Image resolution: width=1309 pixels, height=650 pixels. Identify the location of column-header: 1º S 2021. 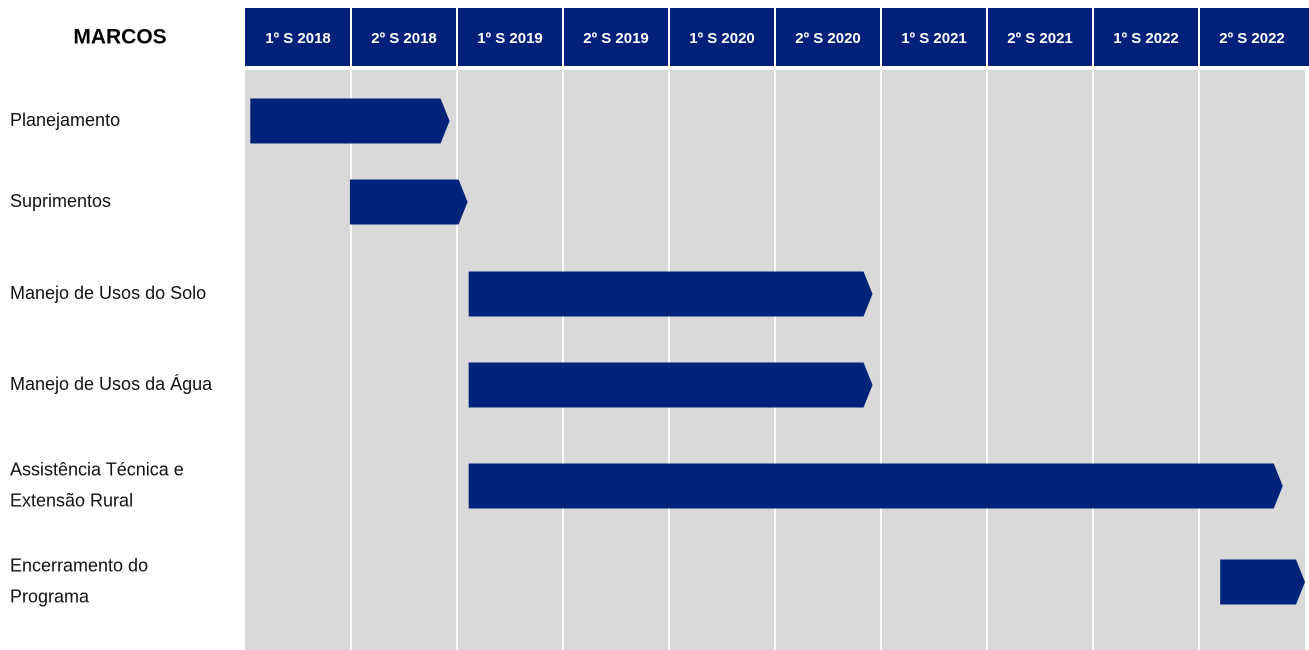
(934, 38).